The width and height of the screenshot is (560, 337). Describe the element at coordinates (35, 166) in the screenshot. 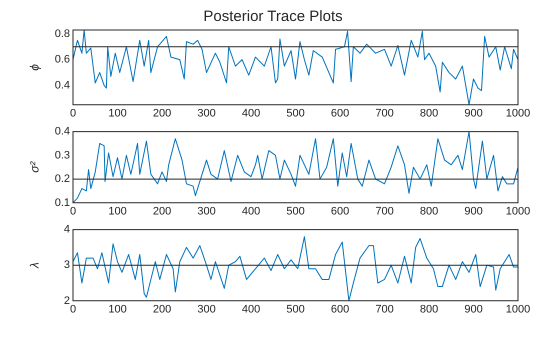

I see `y-axis-title: σ²` at that location.